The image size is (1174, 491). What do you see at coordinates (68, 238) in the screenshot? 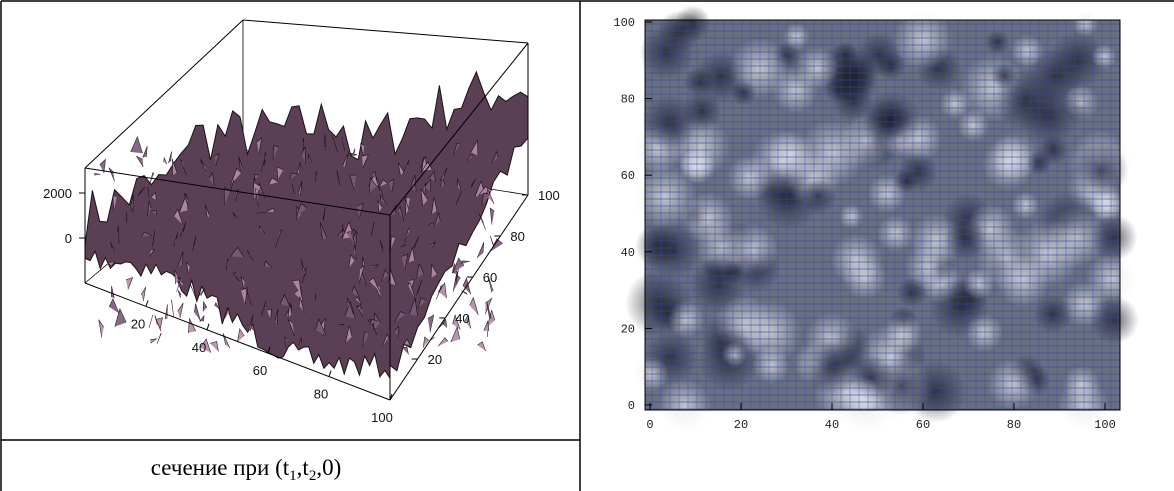
I see `z-tick-label: 0` at bounding box center [68, 238].